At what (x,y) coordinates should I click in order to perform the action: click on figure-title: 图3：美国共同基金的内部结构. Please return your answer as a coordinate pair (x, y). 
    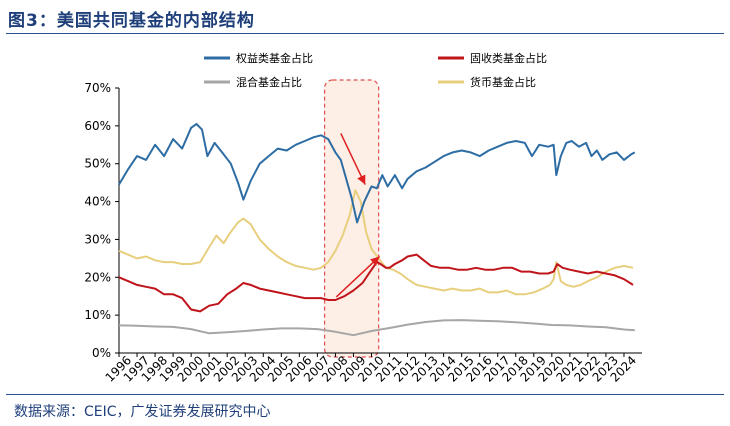
    Looking at the image, I should click on (131, 21).